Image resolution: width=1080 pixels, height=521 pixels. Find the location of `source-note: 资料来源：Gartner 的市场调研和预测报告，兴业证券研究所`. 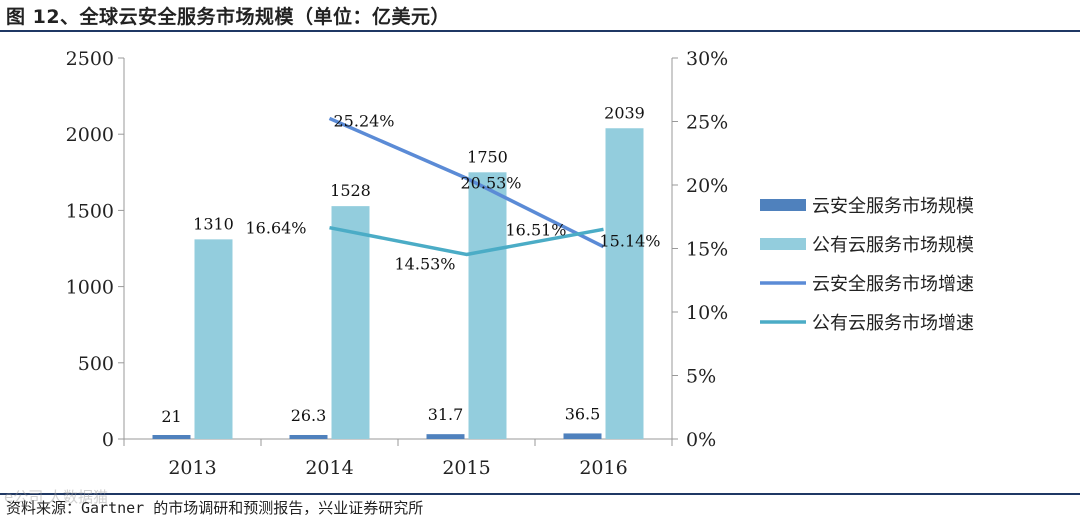

source-note: 资料来源：Gartner 的市场调研和预测报告，兴业证券研究所 is located at coordinates (215, 508).